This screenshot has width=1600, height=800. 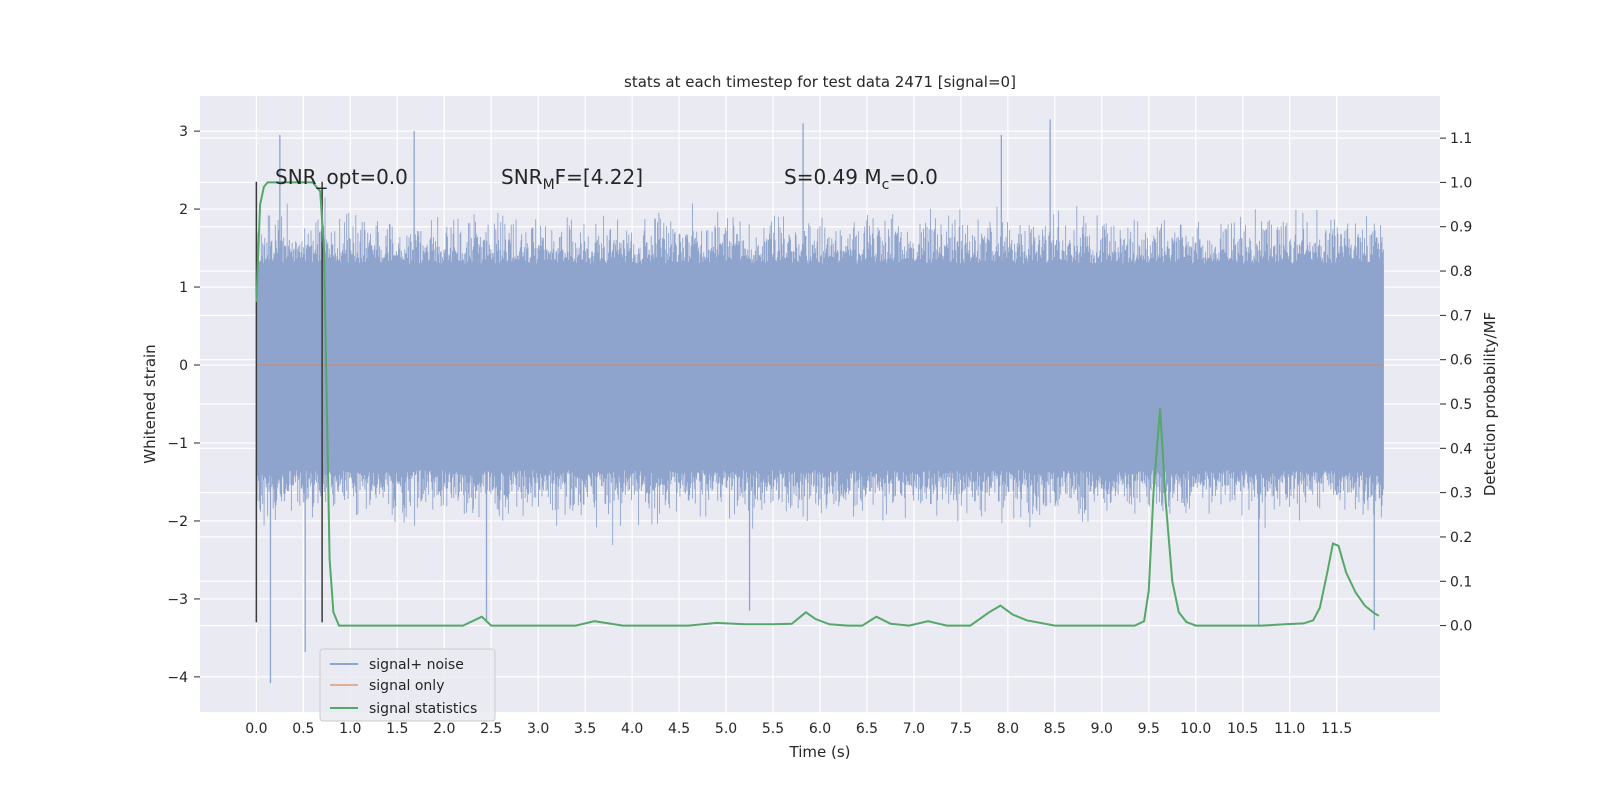 What do you see at coordinates (1461, 405) in the screenshot?
I see `y-right-tick-label: 0.5` at bounding box center [1461, 405].